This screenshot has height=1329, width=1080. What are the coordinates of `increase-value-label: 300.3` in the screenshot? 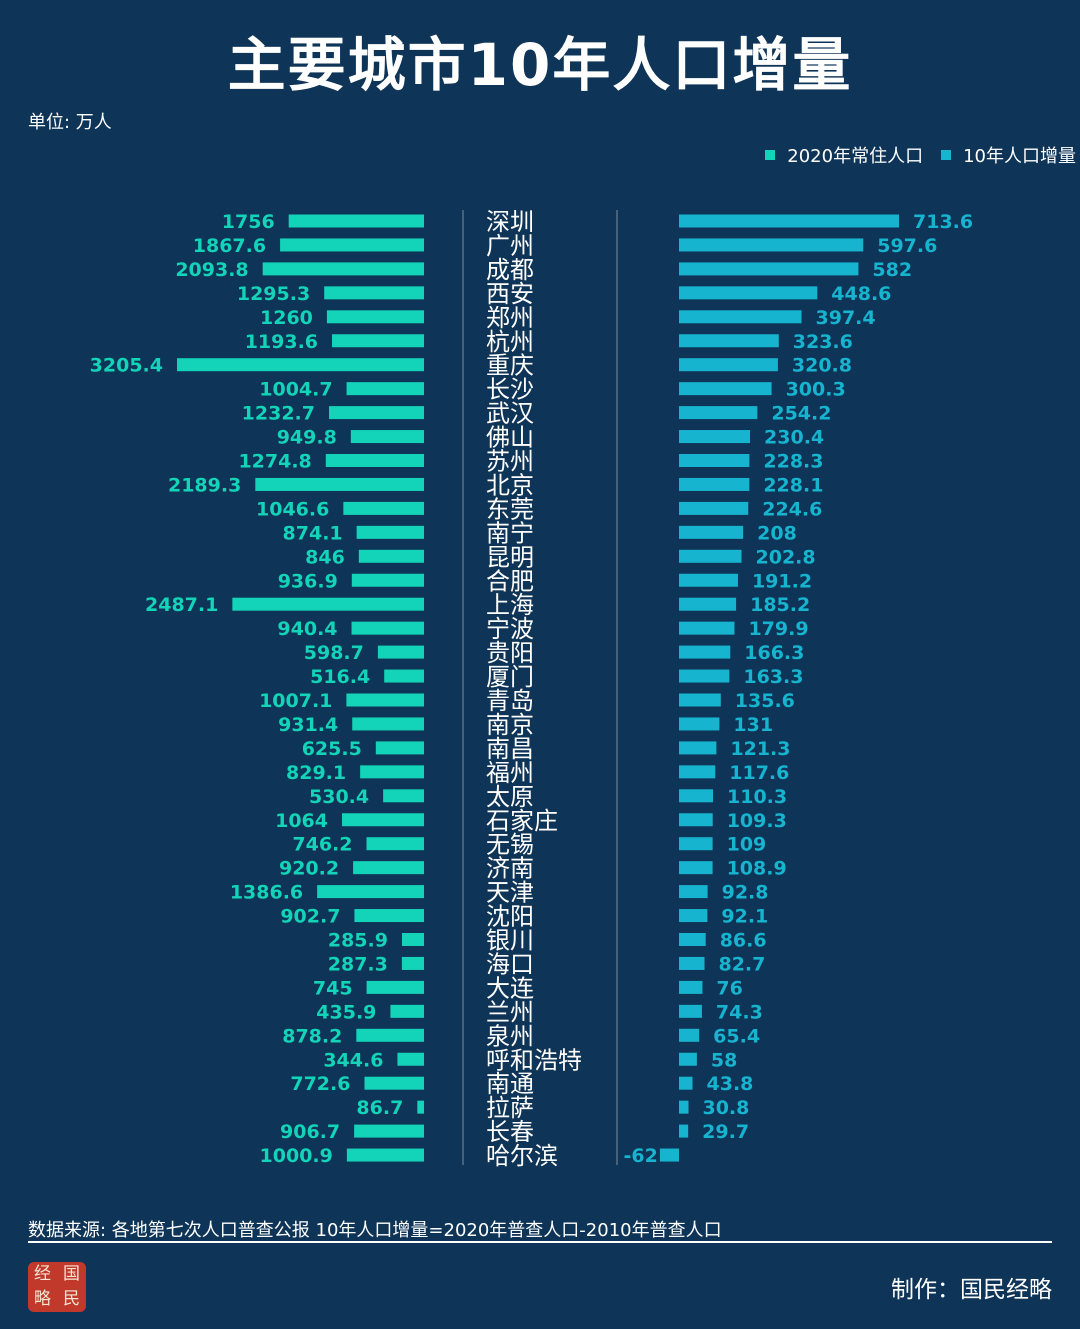 It's located at (816, 390).